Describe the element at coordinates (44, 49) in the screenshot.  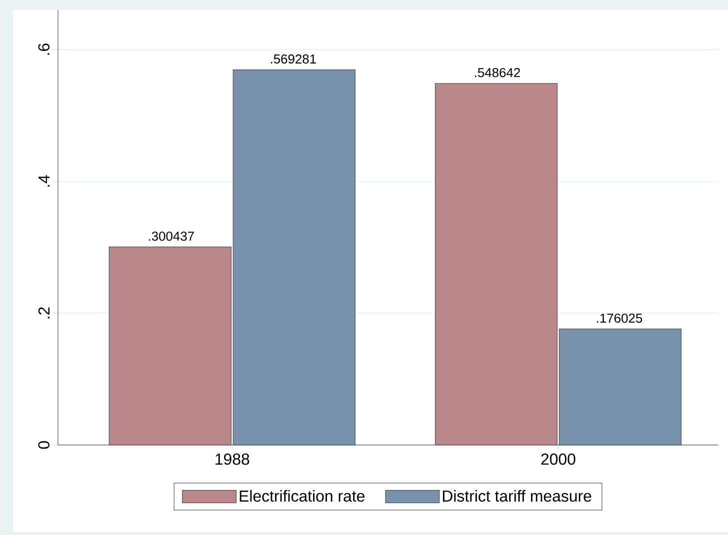
I see `y-tick-label: .6` at that location.